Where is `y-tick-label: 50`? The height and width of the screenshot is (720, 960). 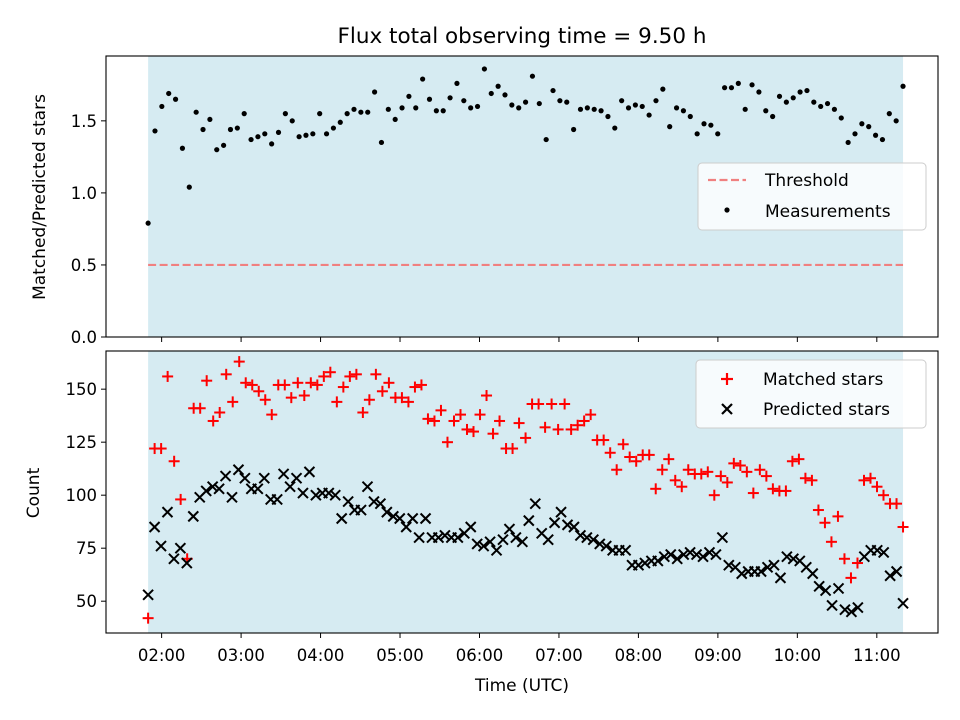
y-tick-label: 50 is located at coordinates (86, 601).